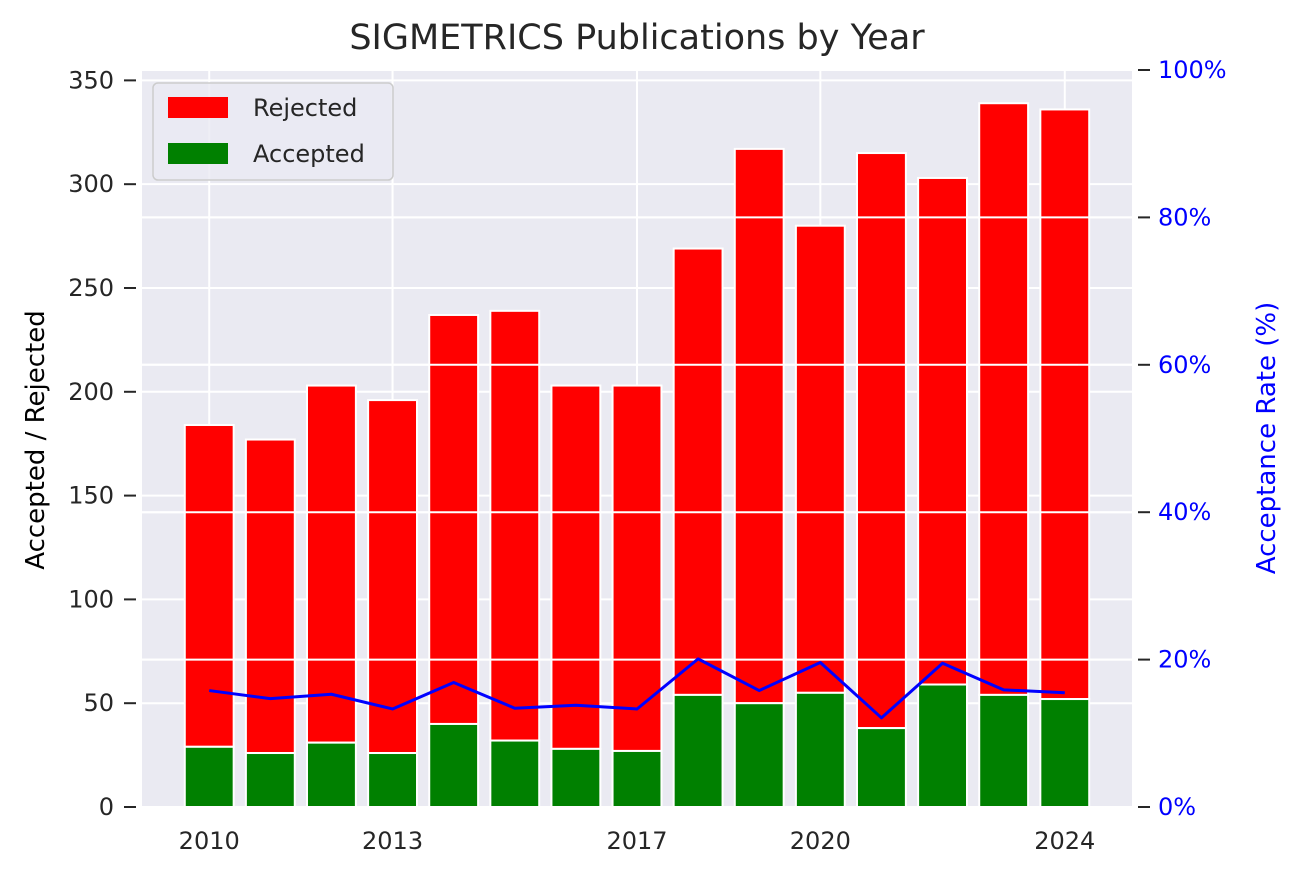  I want to click on x-tick-label: 2017, so click(636, 841).